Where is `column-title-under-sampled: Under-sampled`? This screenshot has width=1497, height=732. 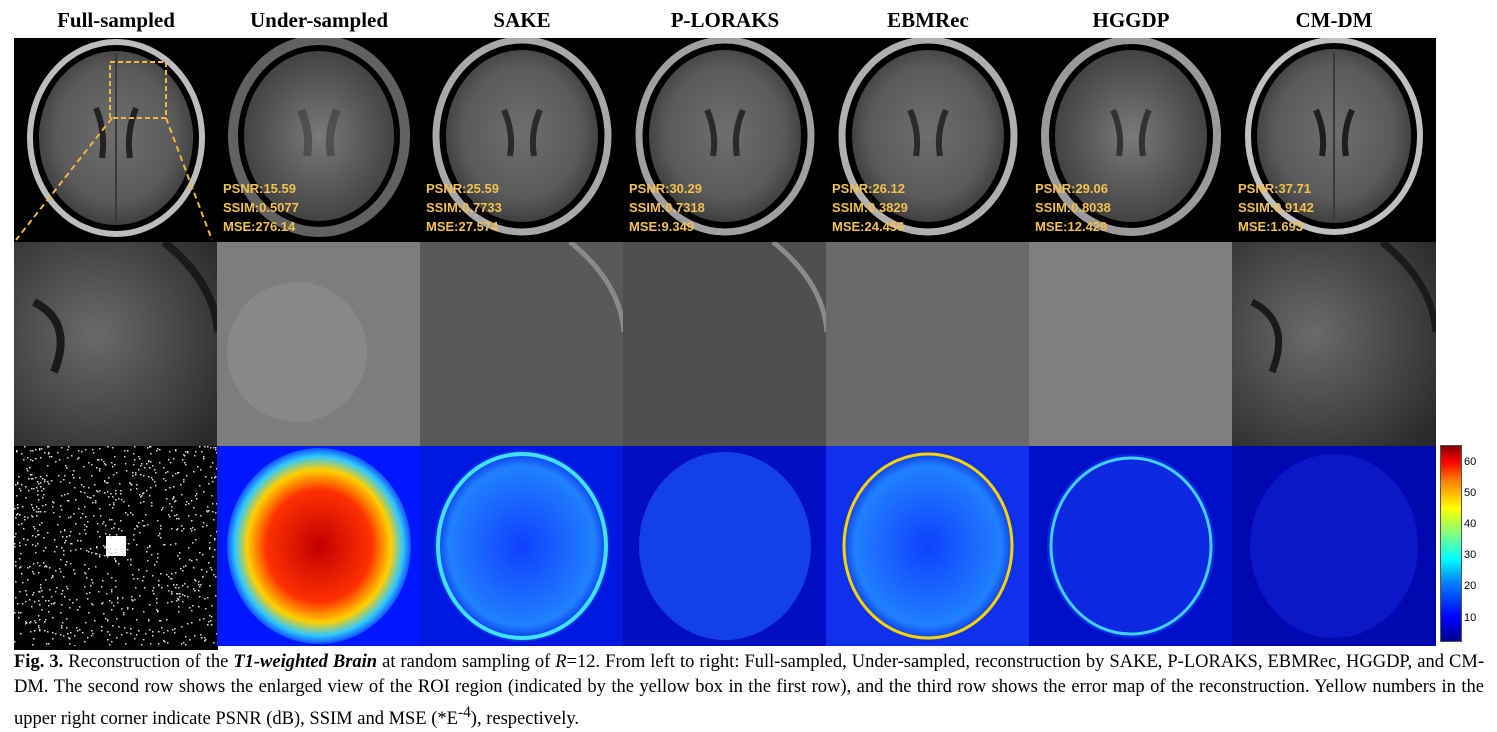 column-title-under-sampled: Under-sampled is located at coordinates (319, 20).